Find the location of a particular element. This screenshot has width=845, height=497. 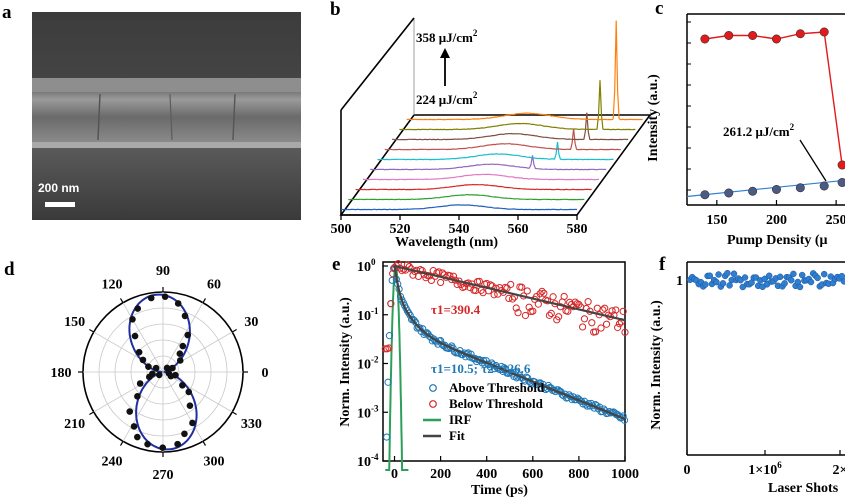

chart-c-fit-line is located at coordinates (765, 188).